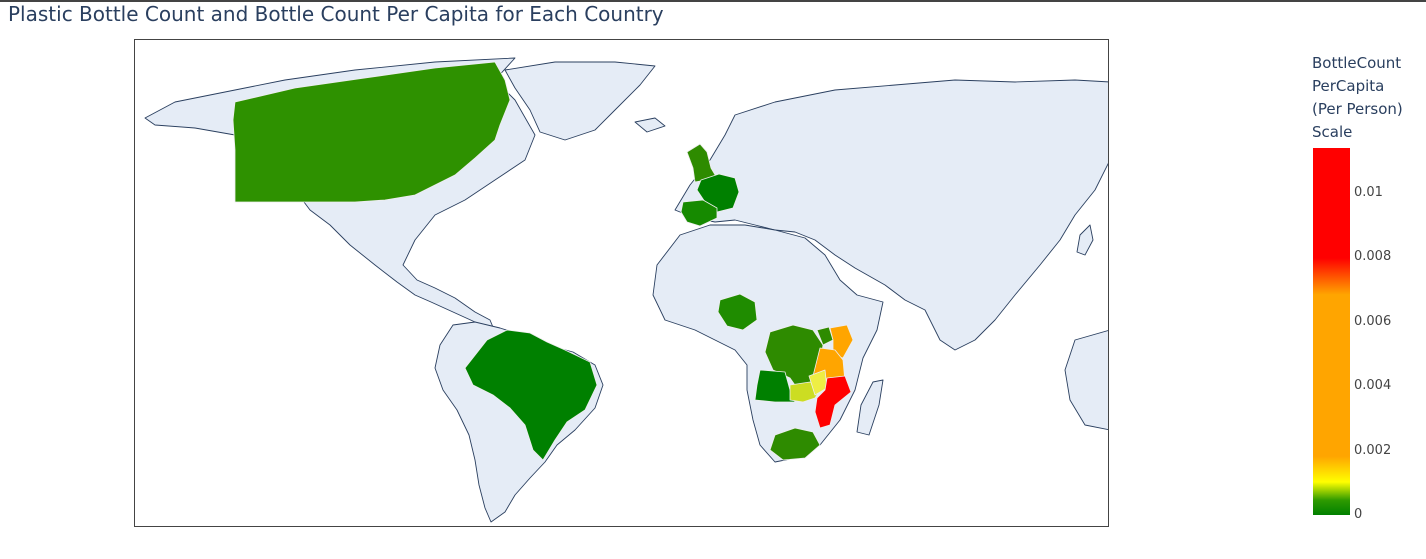 The image size is (1426, 559). Describe the element at coordinates (1373, 257) in the screenshot. I see `colorbar-tick: 0.008` at that location.